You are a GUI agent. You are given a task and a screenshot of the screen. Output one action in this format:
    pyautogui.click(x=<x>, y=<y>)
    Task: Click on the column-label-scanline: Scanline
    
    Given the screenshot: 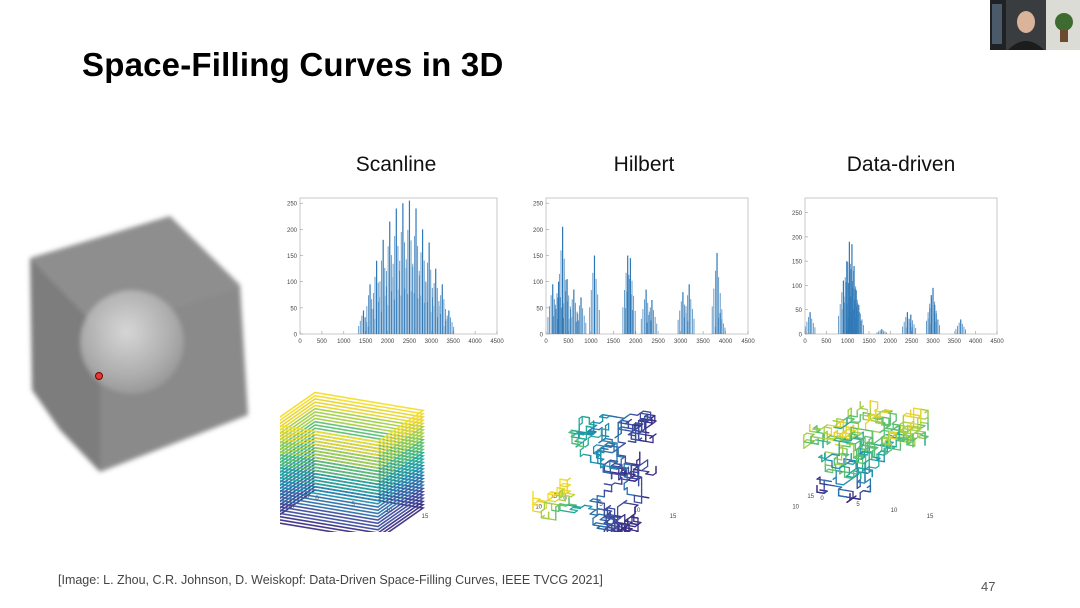 What is the action you would take?
    pyautogui.click(x=396, y=164)
    